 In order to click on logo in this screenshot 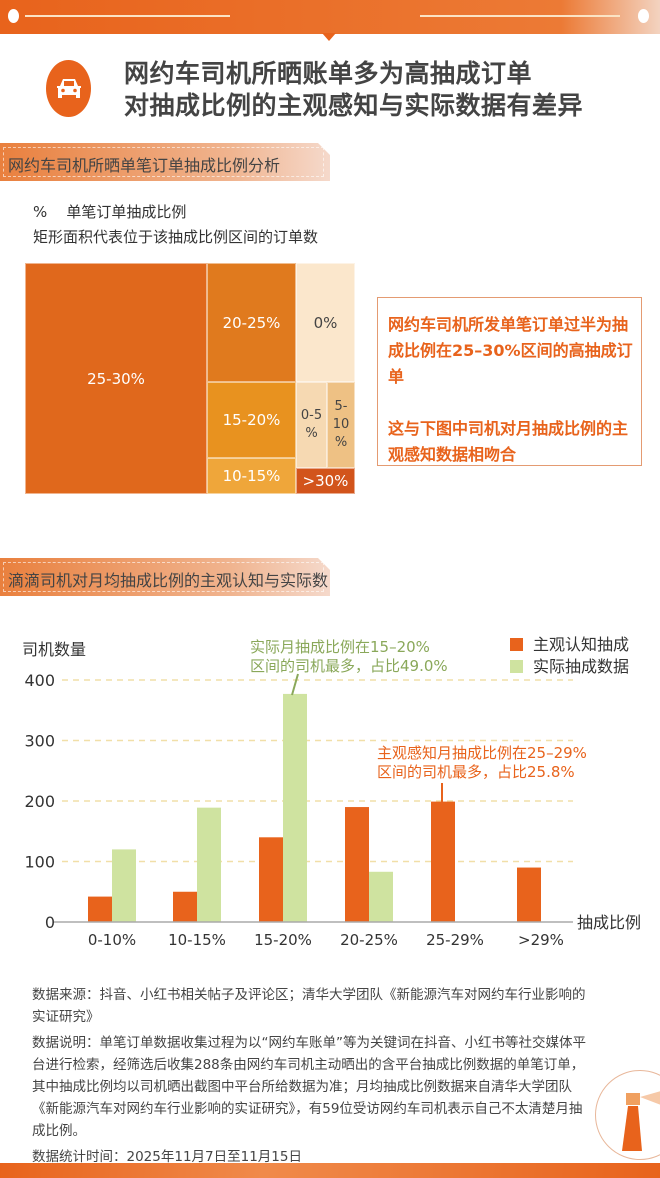, I will do `click(627, 1115)`.